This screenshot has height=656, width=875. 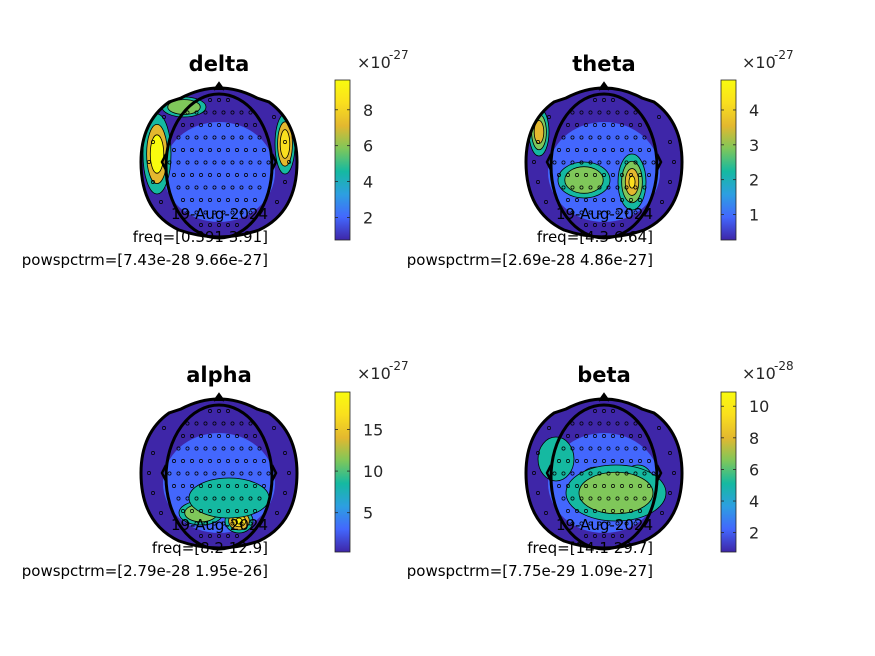 I want to click on colorbar-exponent: -28, so click(x=784, y=366).